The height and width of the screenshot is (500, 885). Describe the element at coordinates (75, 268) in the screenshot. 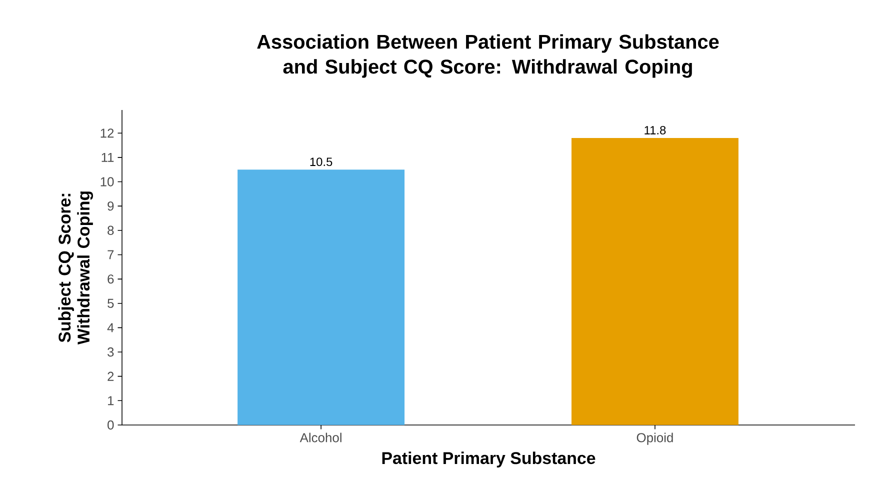

I see `y-axis-title: Subject CQ Score: Withdrawal Coping` at that location.